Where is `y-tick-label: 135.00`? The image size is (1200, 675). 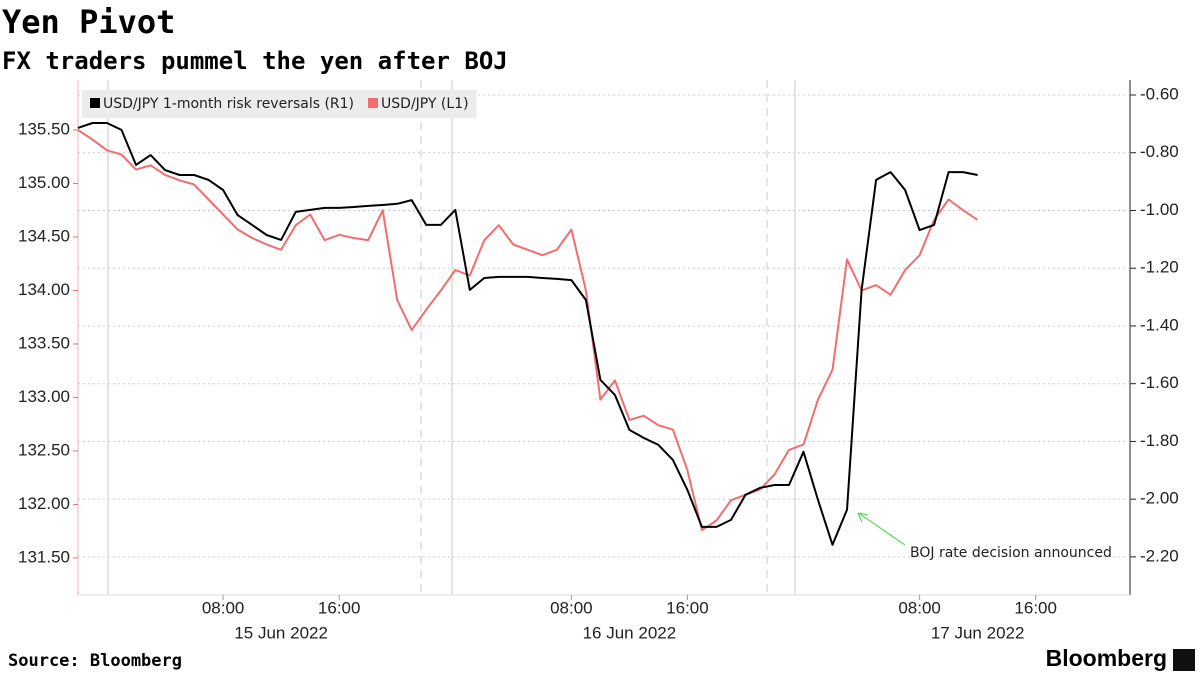 y-tick-label: 135.00 is located at coordinates (44, 182).